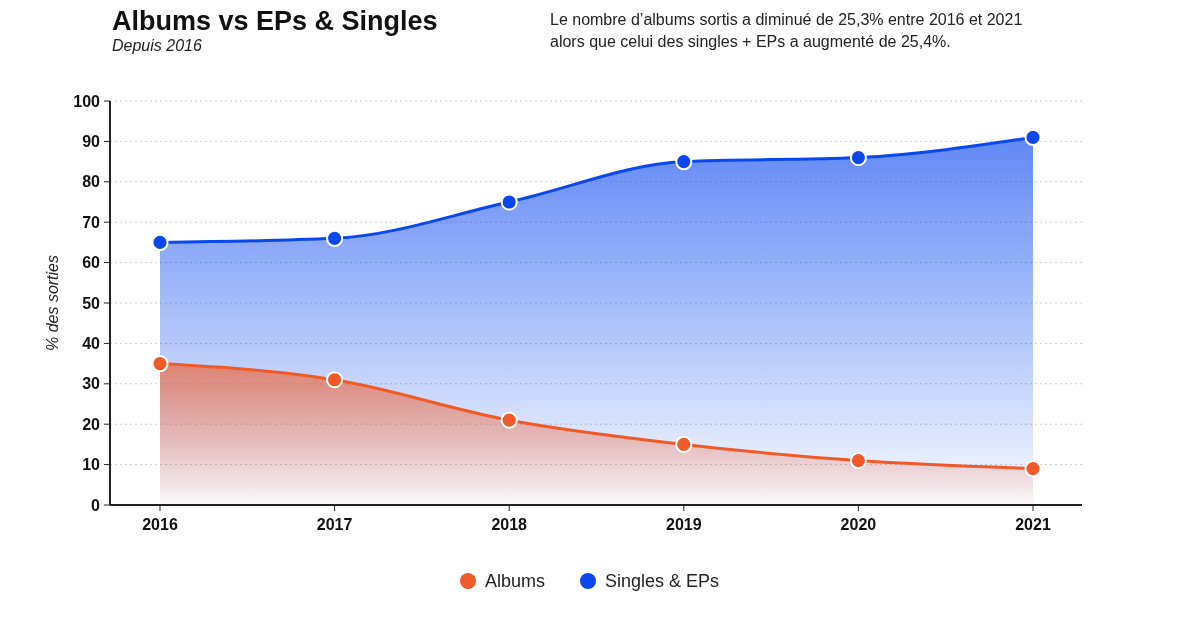 The height and width of the screenshot is (627, 1200). I want to click on x-tick-label: 2018, so click(509, 524).